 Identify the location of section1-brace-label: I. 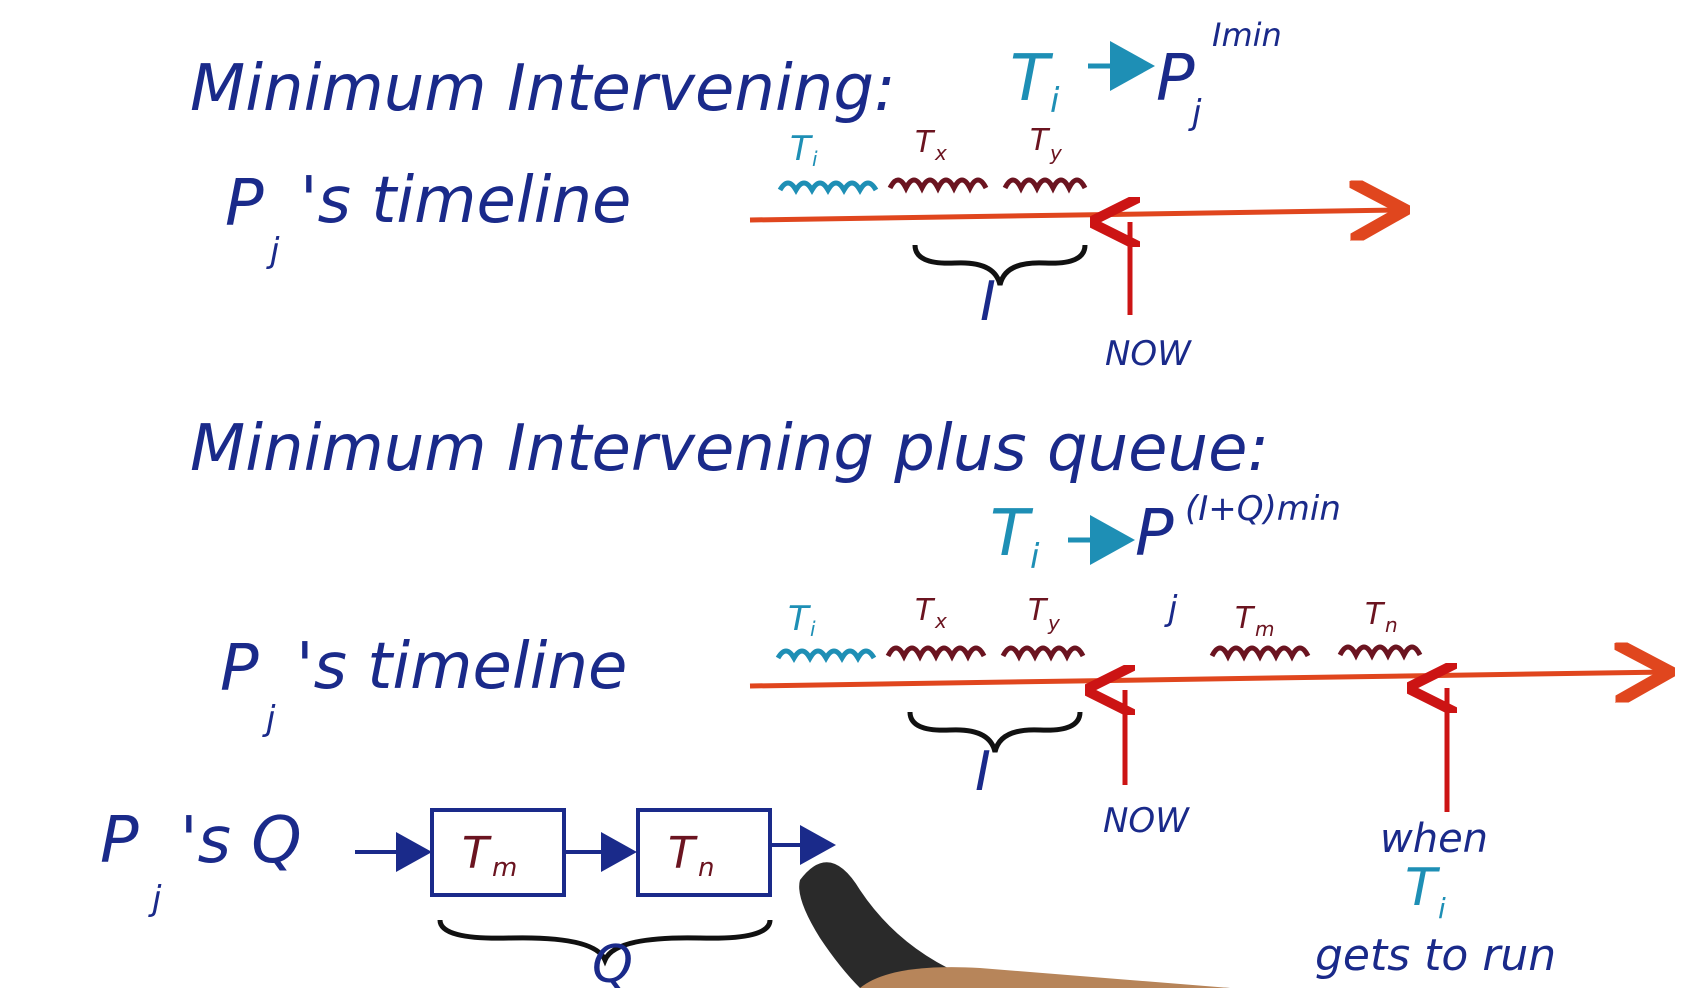
(988, 301).